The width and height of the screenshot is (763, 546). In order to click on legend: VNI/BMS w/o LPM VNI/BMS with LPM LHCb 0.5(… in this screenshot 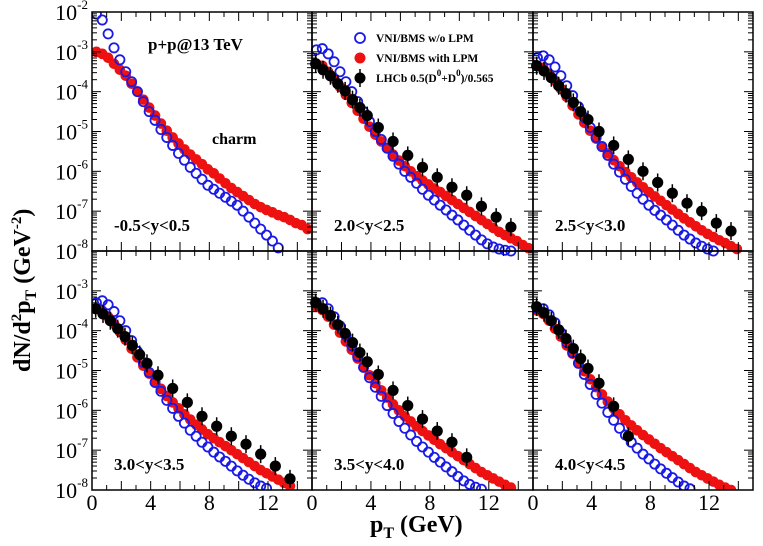, I will do `click(424, 59)`.